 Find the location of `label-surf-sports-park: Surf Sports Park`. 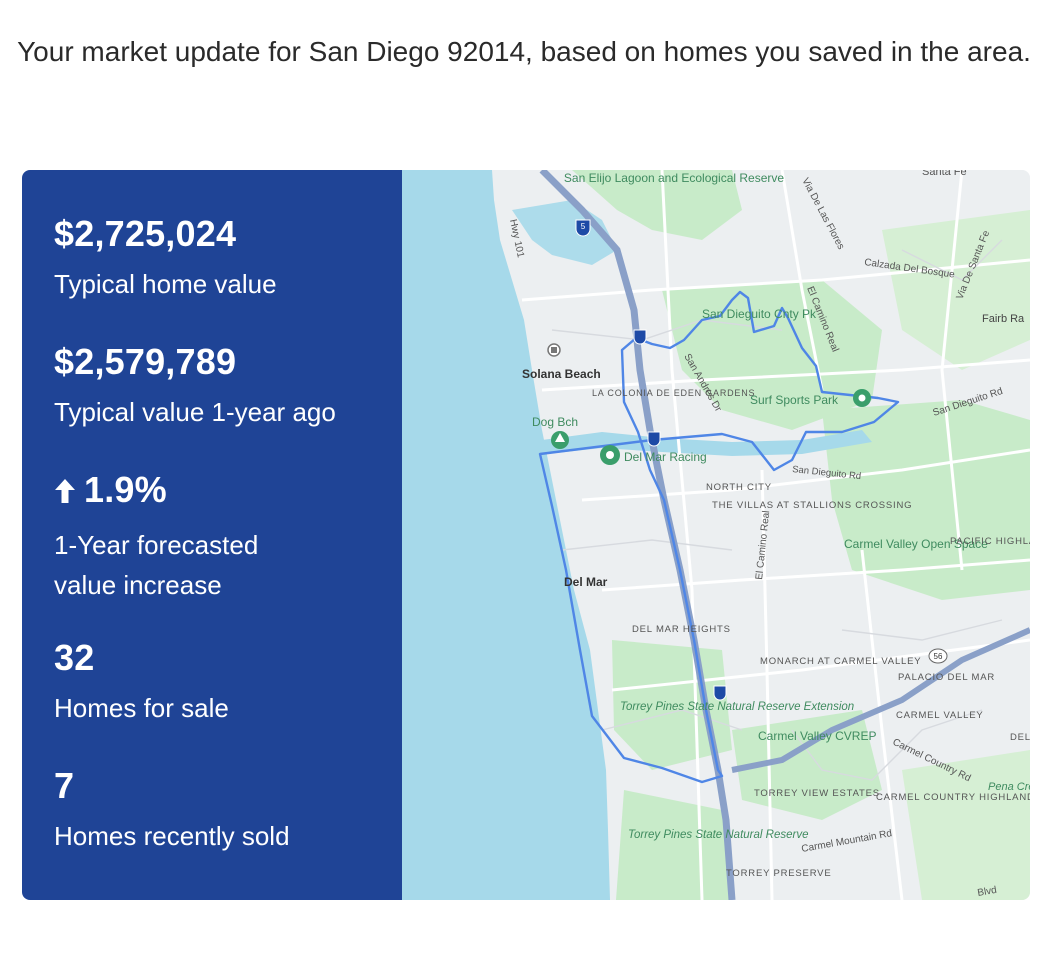

label-surf-sports-park: Surf Sports Park is located at coordinates (794, 400).